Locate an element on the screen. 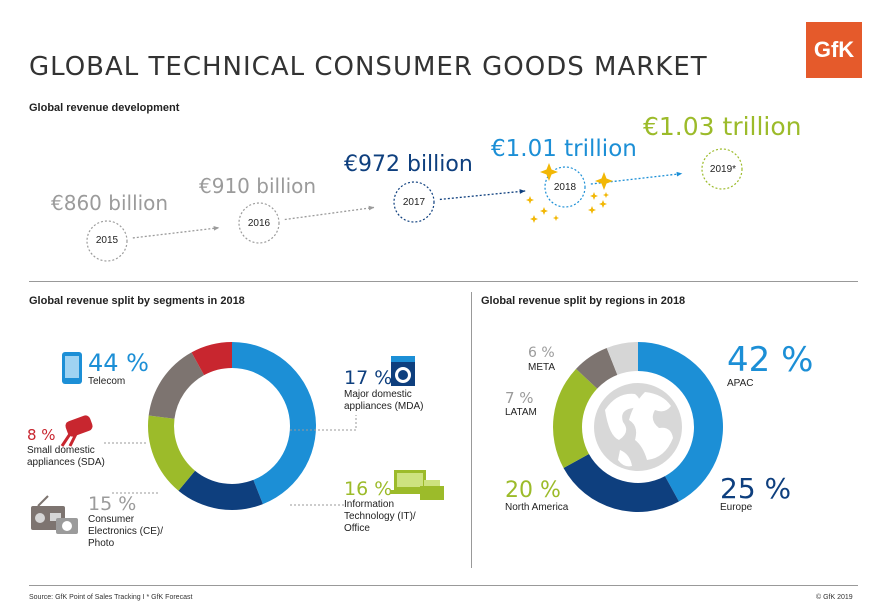  segments-section-title: Global revenue split by segments in 2018 is located at coordinates (137, 301).